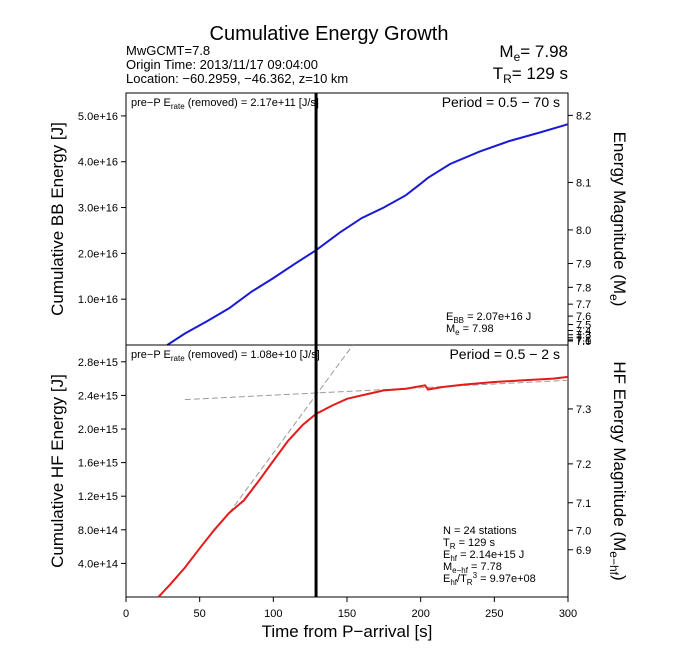  What do you see at coordinates (98, 564) in the screenshot?
I see `hf-y-tick-label: 4.0e+14` at bounding box center [98, 564].